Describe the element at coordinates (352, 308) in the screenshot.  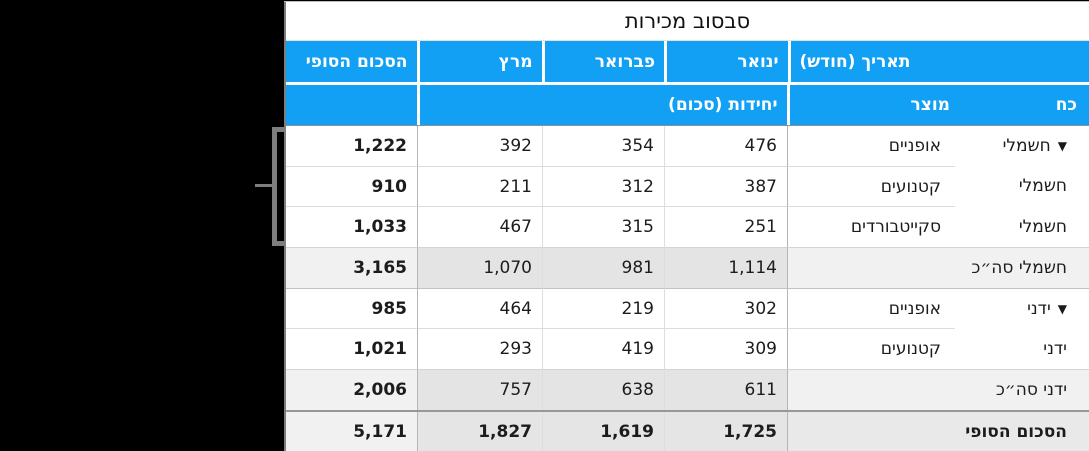
I see `cell-total: 985` at that location.